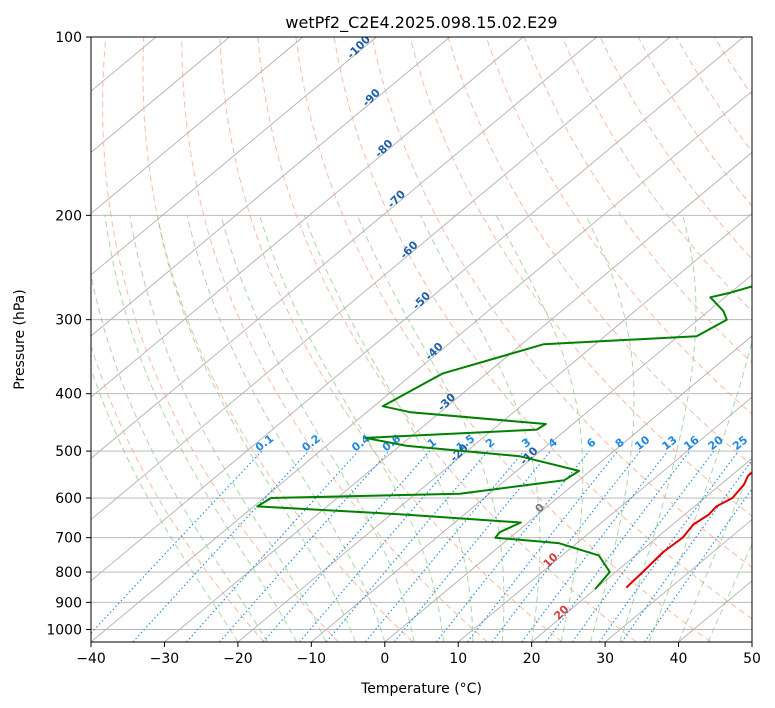  What do you see at coordinates (752, 659) in the screenshot?
I see `x-tick-label: 50` at bounding box center [752, 659].